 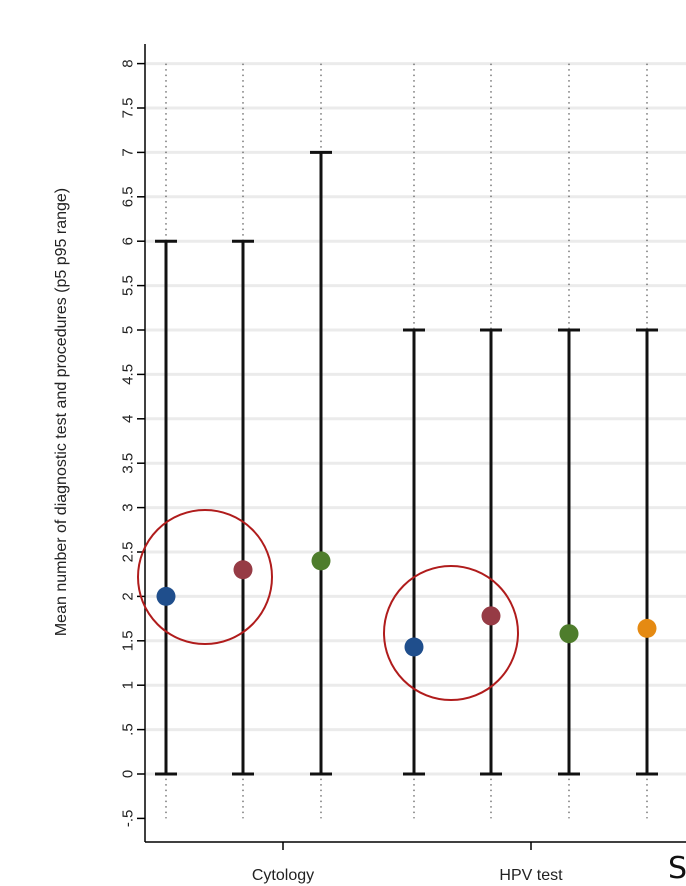 I want to click on y-tick-label: 8, so click(x=127, y=63).